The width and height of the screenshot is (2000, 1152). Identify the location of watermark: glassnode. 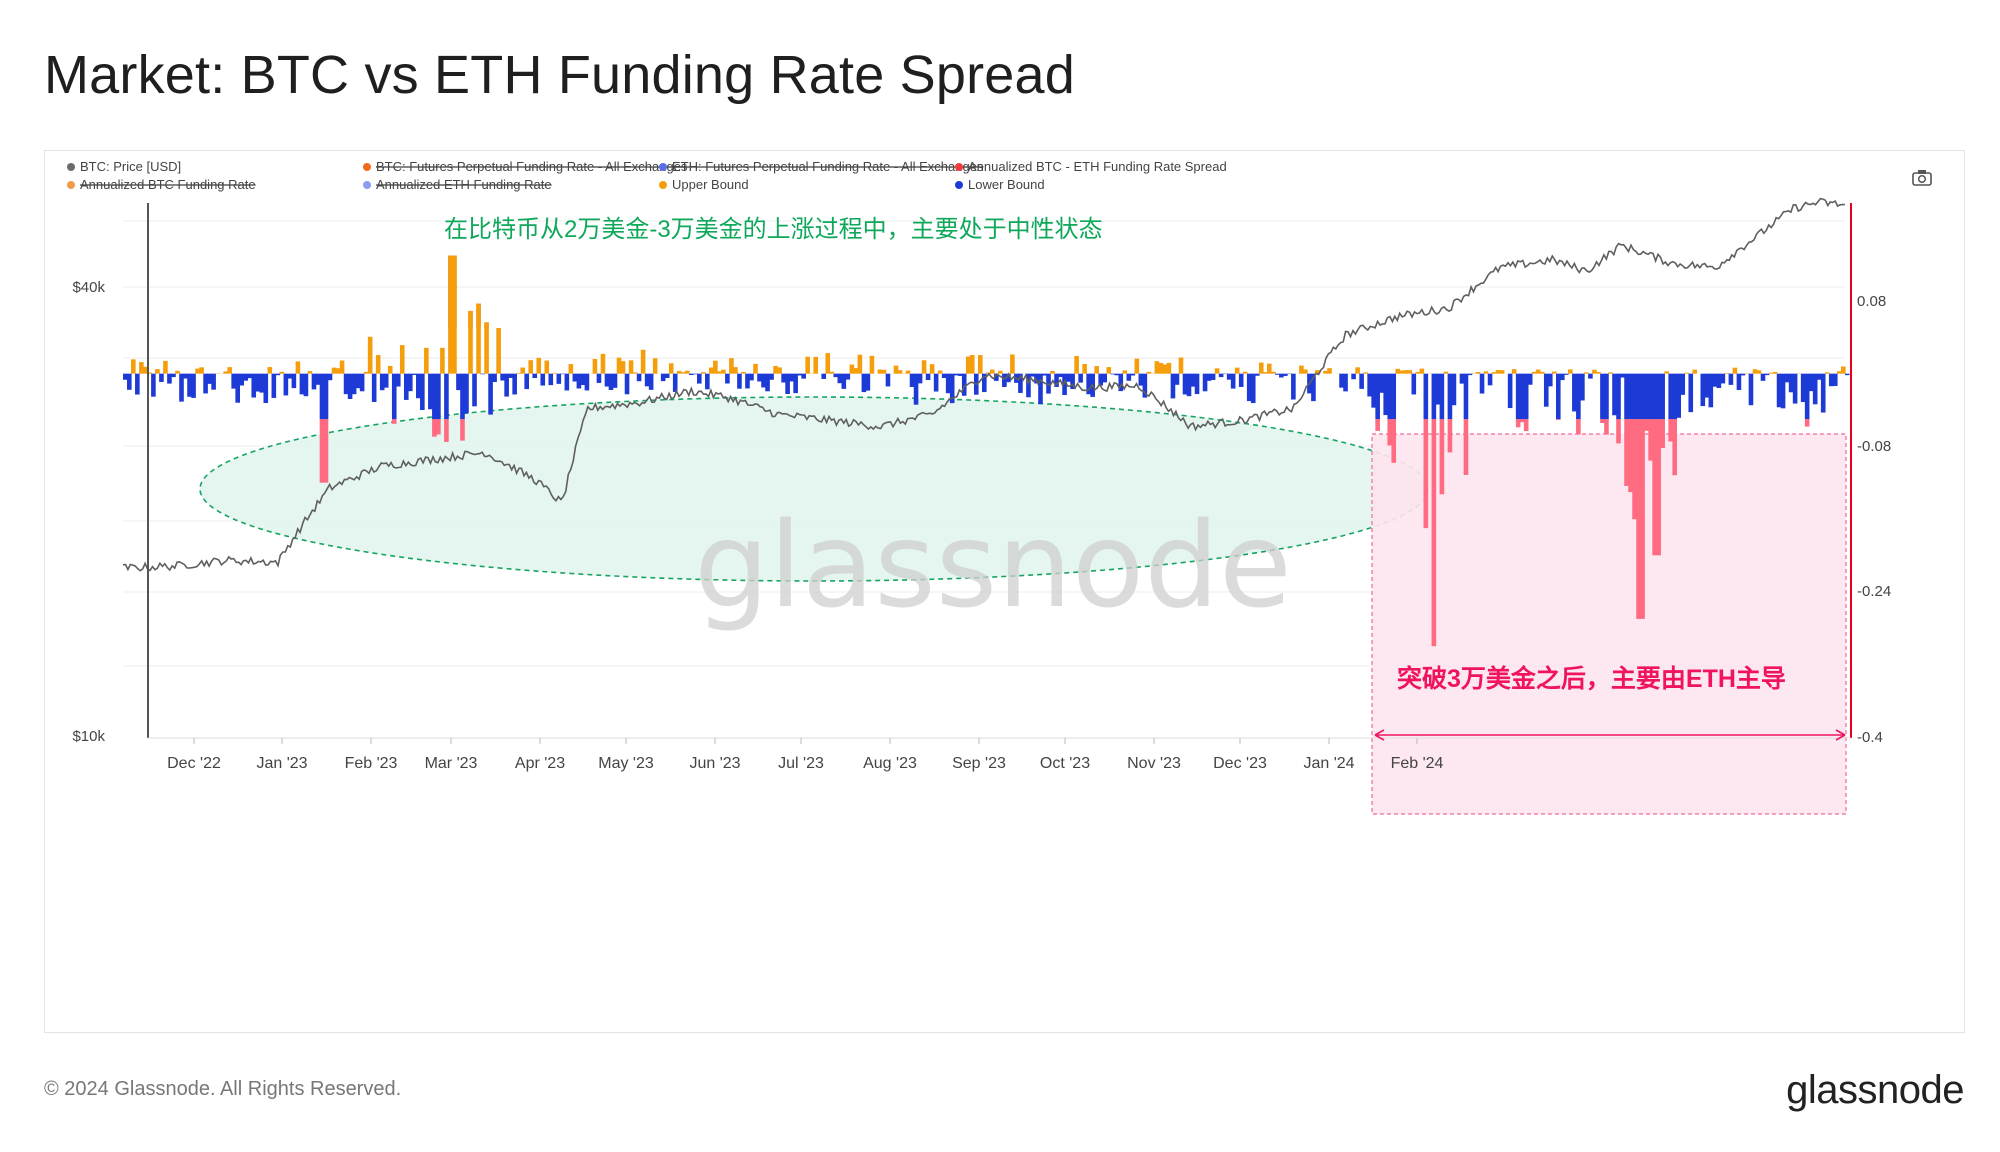
(992, 565).